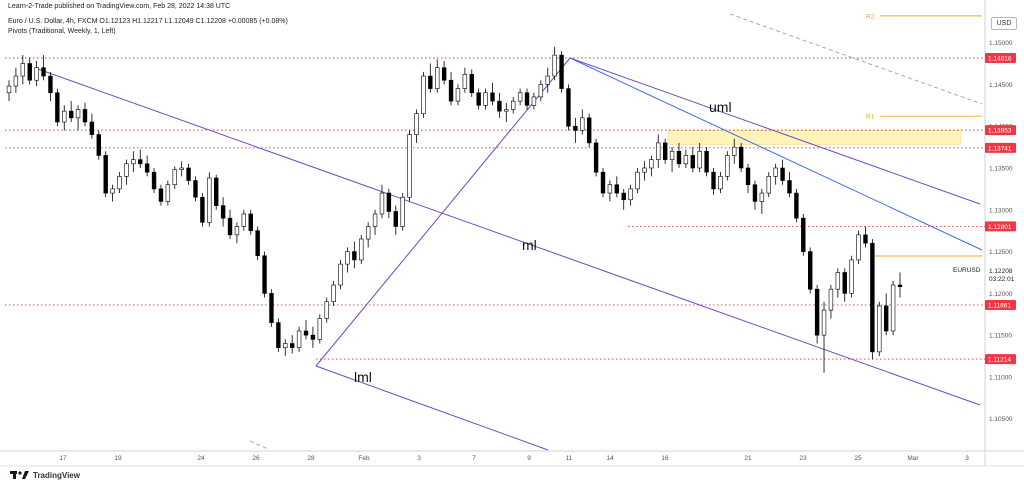 The height and width of the screenshot is (485, 1024). What do you see at coordinates (610, 458) in the screenshot?
I see `x-tick-label: 14` at bounding box center [610, 458].